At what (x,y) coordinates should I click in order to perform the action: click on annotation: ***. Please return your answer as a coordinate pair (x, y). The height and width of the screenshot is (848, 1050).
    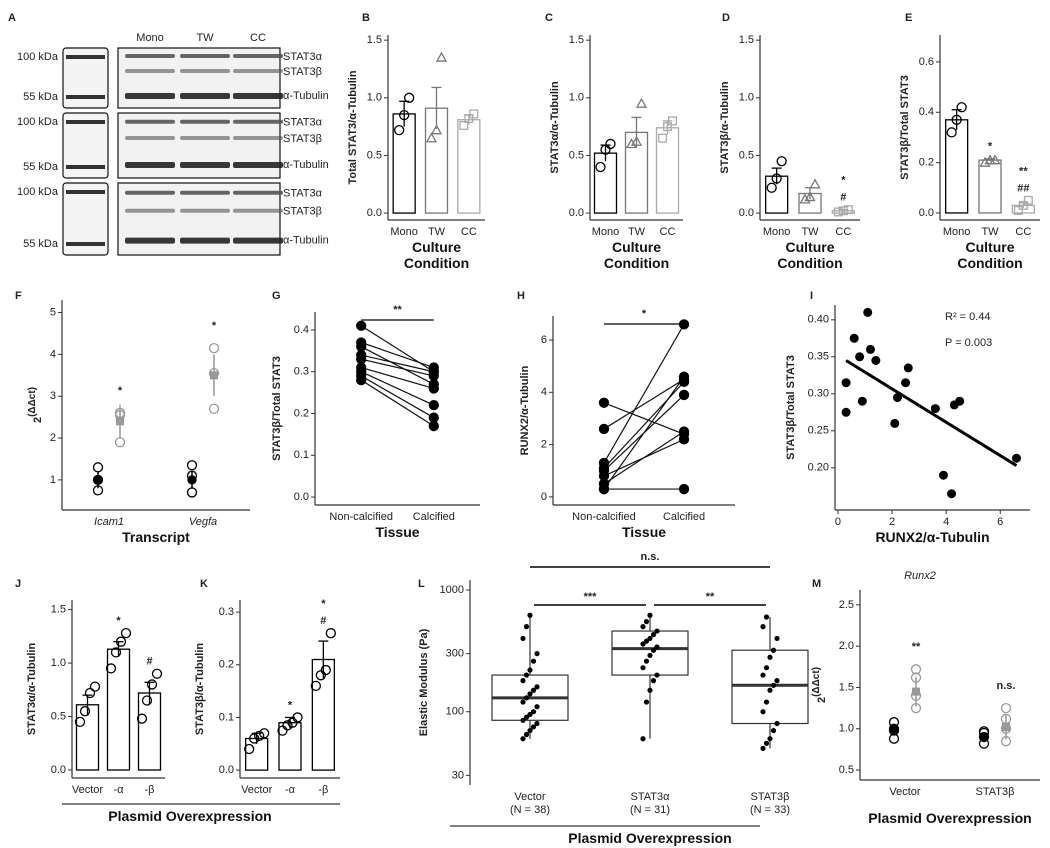
    Looking at the image, I should click on (591, 597).